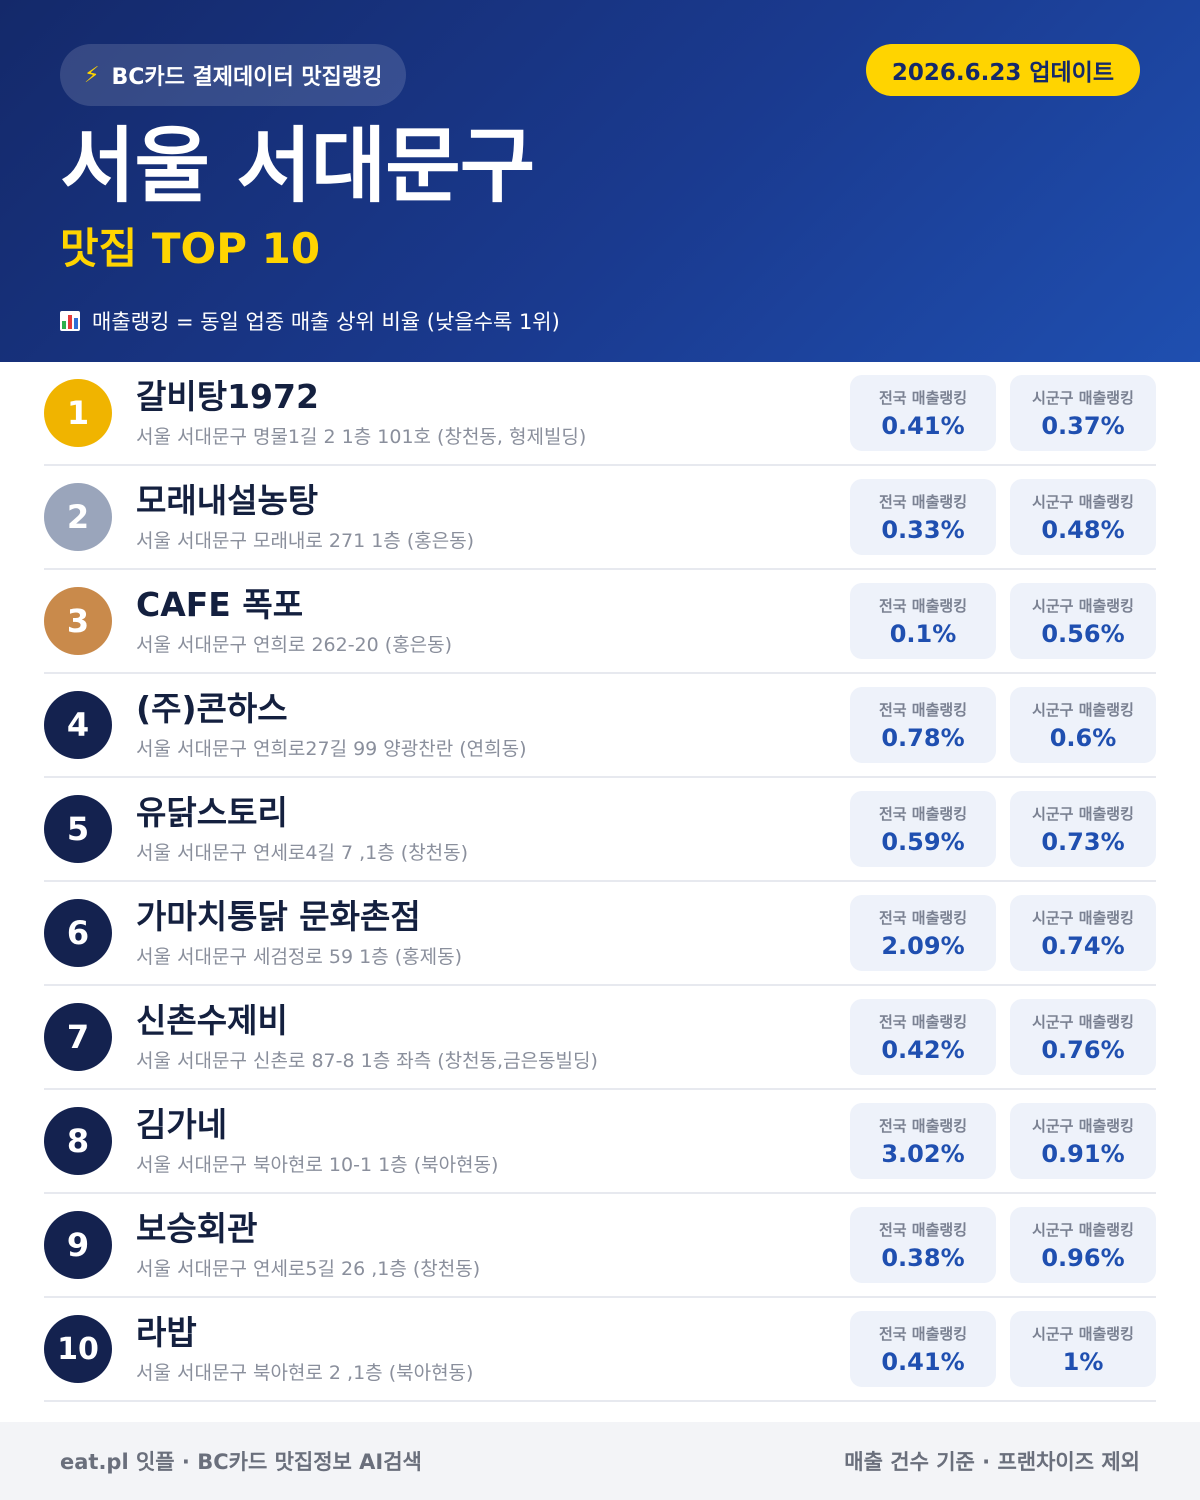 The width and height of the screenshot is (1200, 1500). I want to click on source-label: BC카드 결제데이터 맛집랭킹, so click(247, 77).